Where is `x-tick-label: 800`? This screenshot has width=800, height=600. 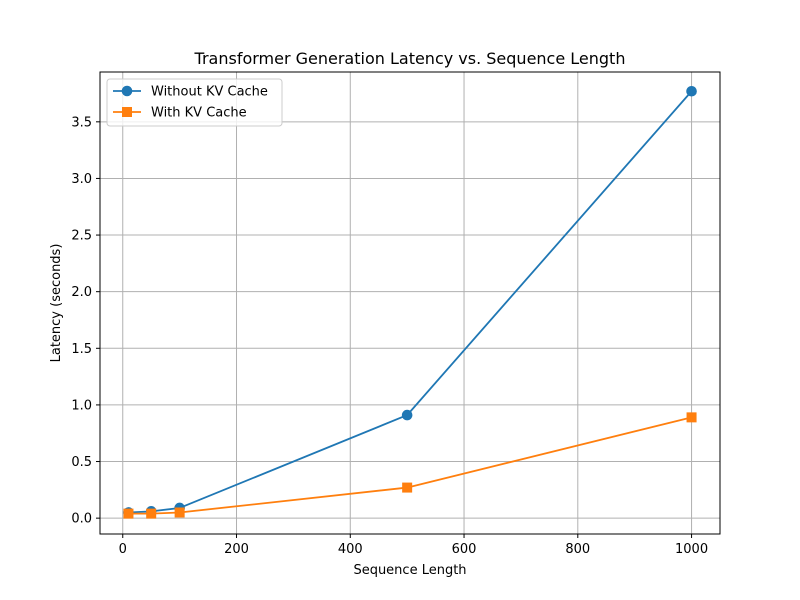
x-tick-label: 800 is located at coordinates (577, 549).